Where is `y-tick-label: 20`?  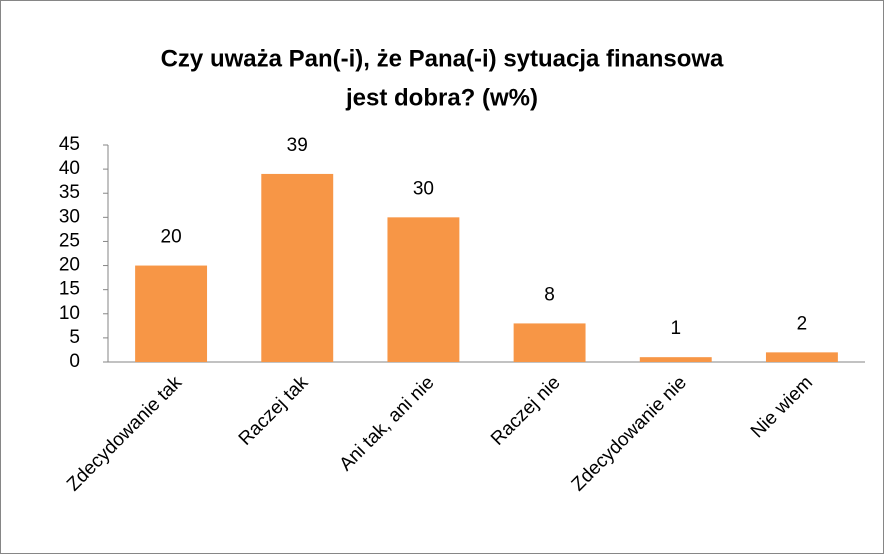
y-tick-label: 20 is located at coordinates (69, 265).